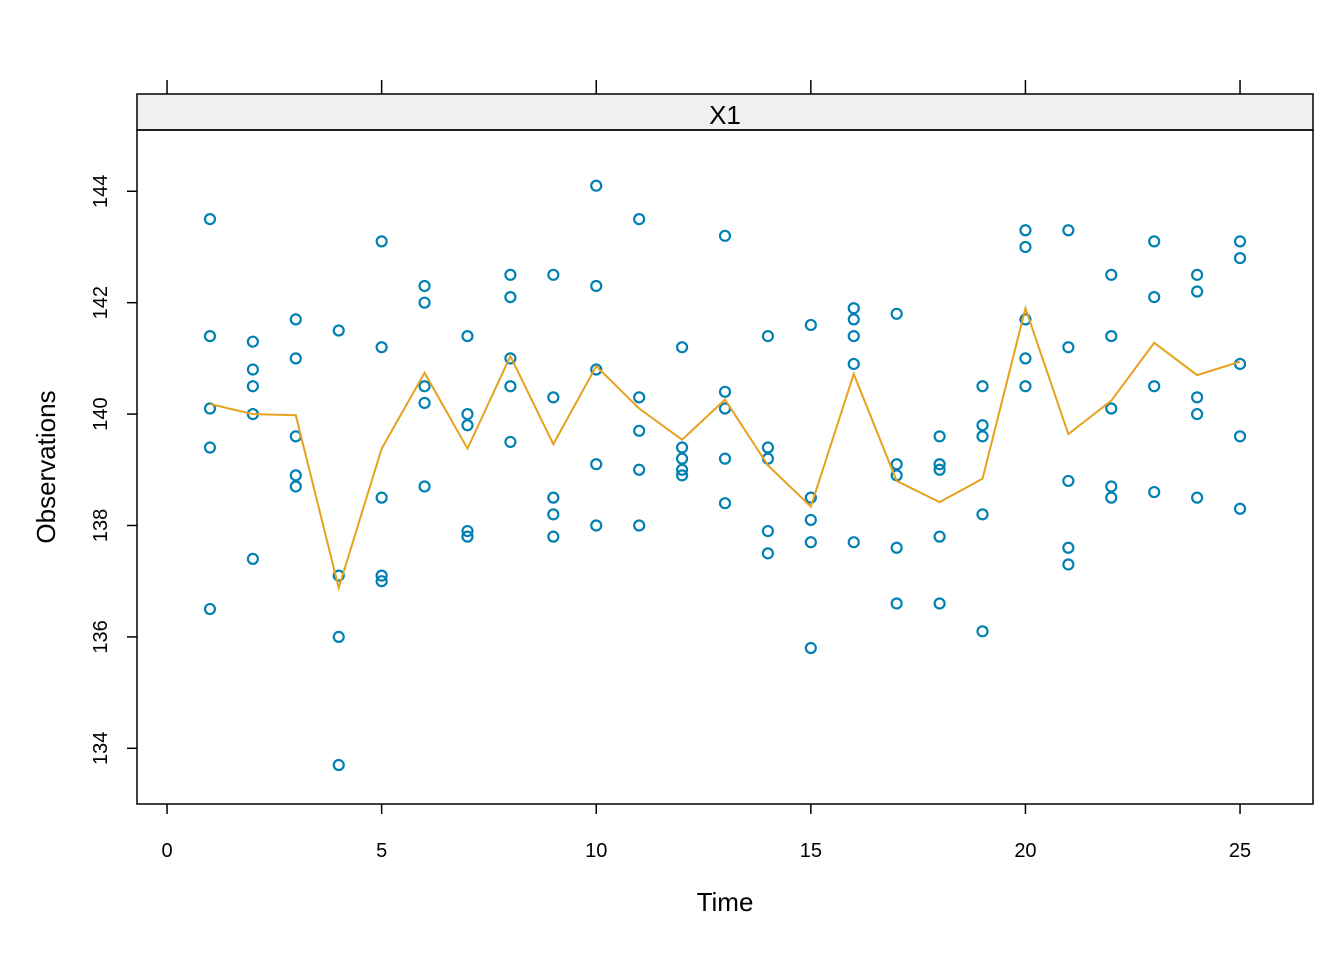  What do you see at coordinates (1240, 851) in the screenshot?
I see `x-tick-label: 25` at bounding box center [1240, 851].